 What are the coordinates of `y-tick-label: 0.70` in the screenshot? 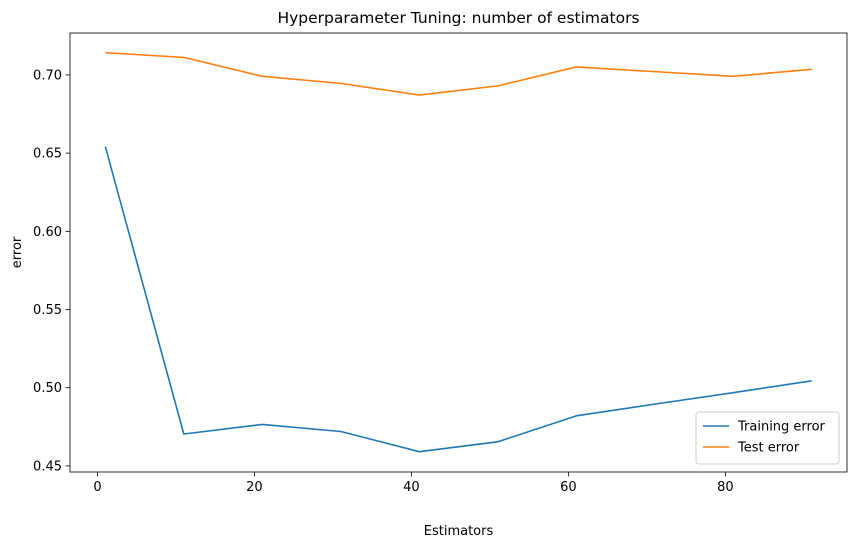 It's located at (47, 75).